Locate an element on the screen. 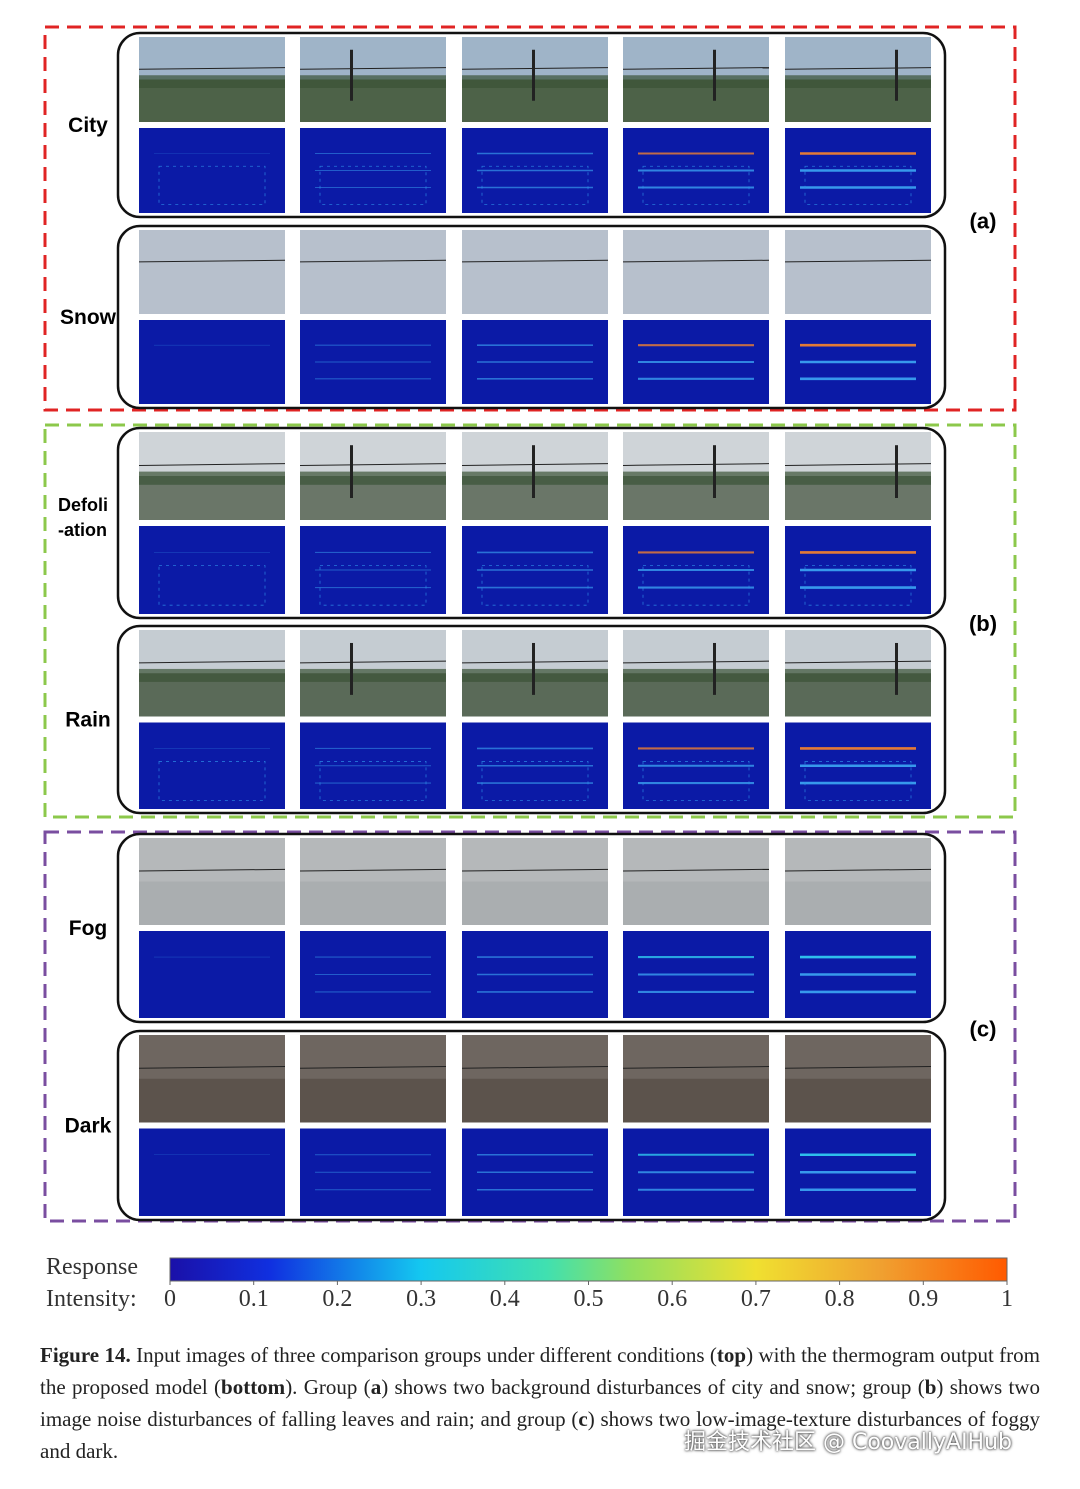  colorbar-tick-label: 0 is located at coordinates (170, 1299).